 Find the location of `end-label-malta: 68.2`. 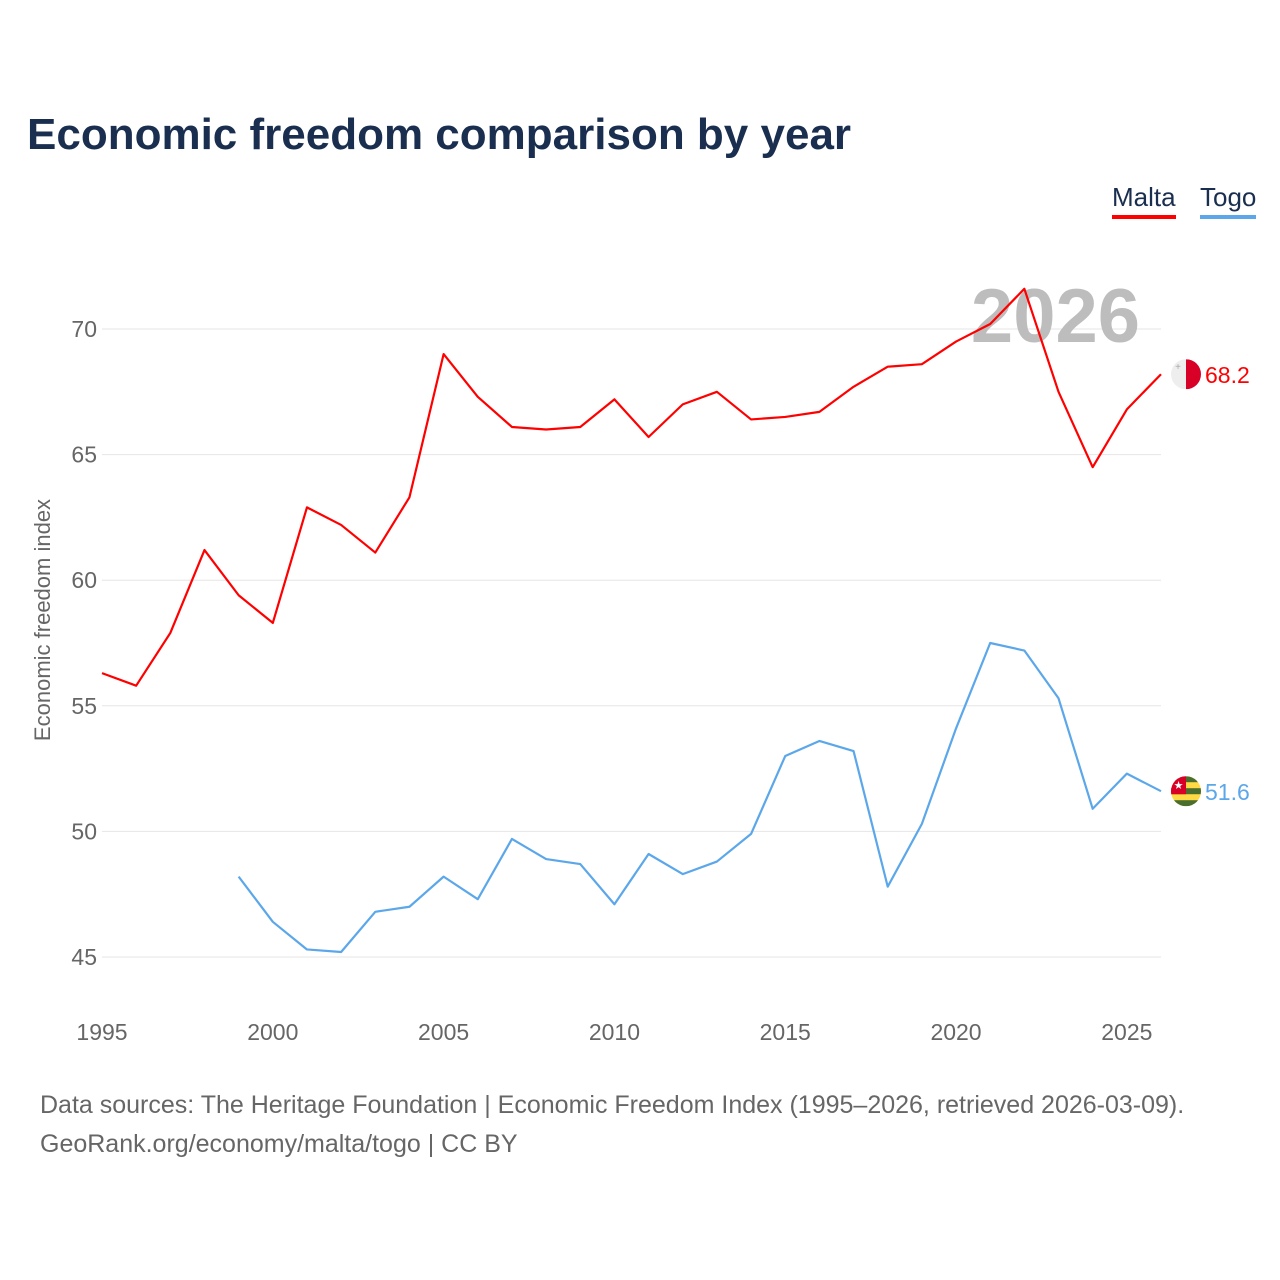

end-label-malta: 68.2 is located at coordinates (1227, 375).